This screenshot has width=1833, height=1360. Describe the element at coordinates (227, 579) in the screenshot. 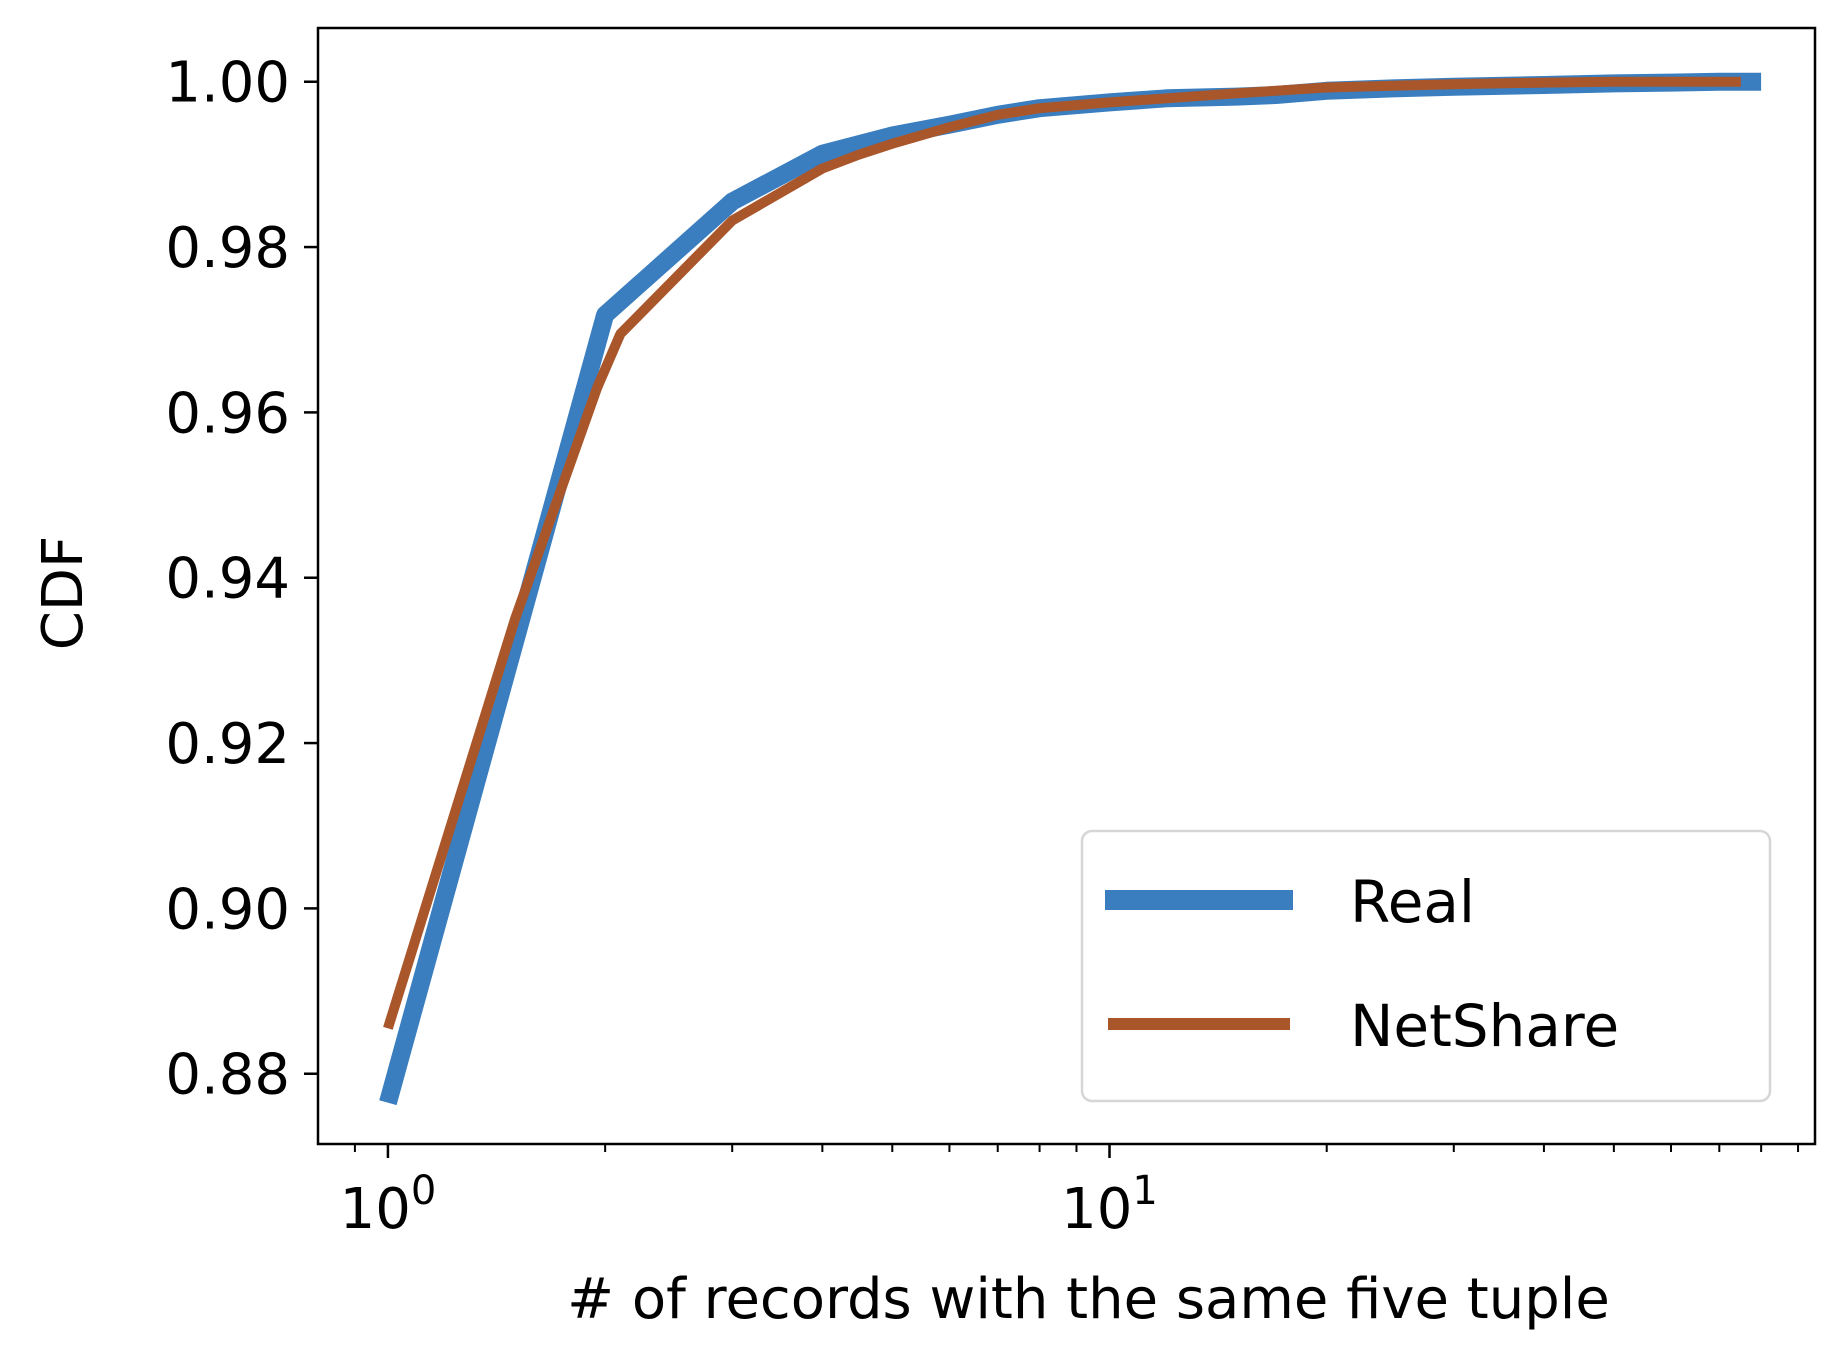

I see `y-tick-label: 0.94` at that location.